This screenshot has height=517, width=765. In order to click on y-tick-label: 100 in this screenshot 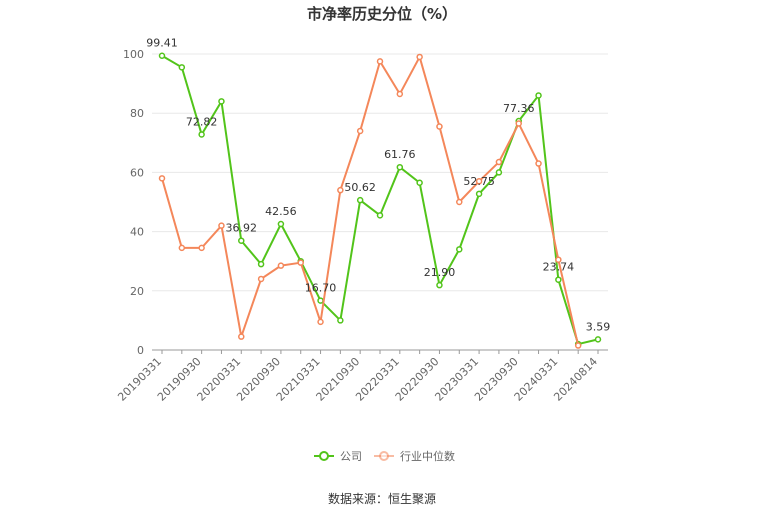, I will do `click(133, 54)`.